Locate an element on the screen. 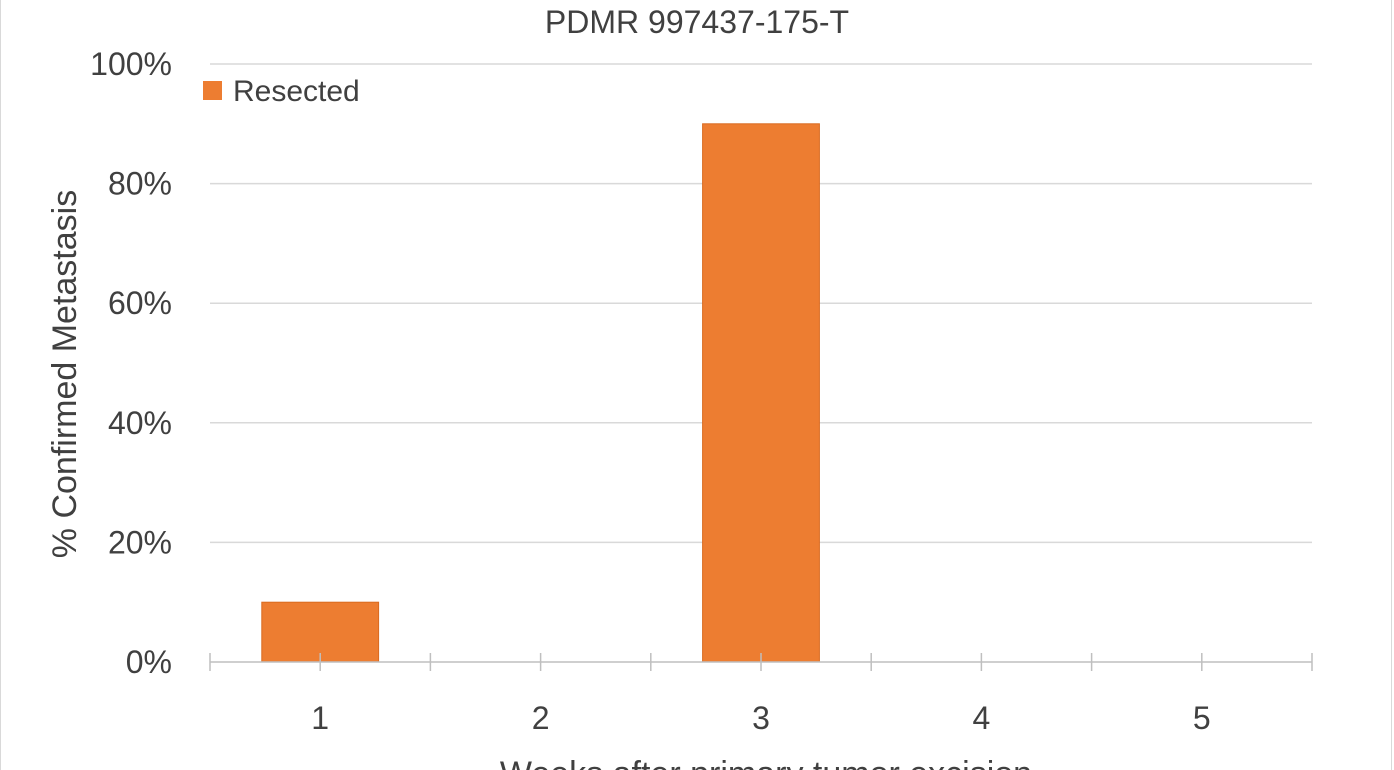  legend-label-resected: Resected is located at coordinates (296, 91).